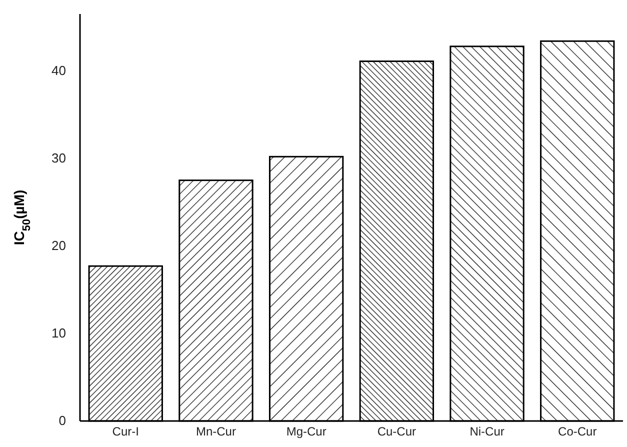  What do you see at coordinates (59, 333) in the screenshot?
I see `y-tick-label: 10` at bounding box center [59, 333].